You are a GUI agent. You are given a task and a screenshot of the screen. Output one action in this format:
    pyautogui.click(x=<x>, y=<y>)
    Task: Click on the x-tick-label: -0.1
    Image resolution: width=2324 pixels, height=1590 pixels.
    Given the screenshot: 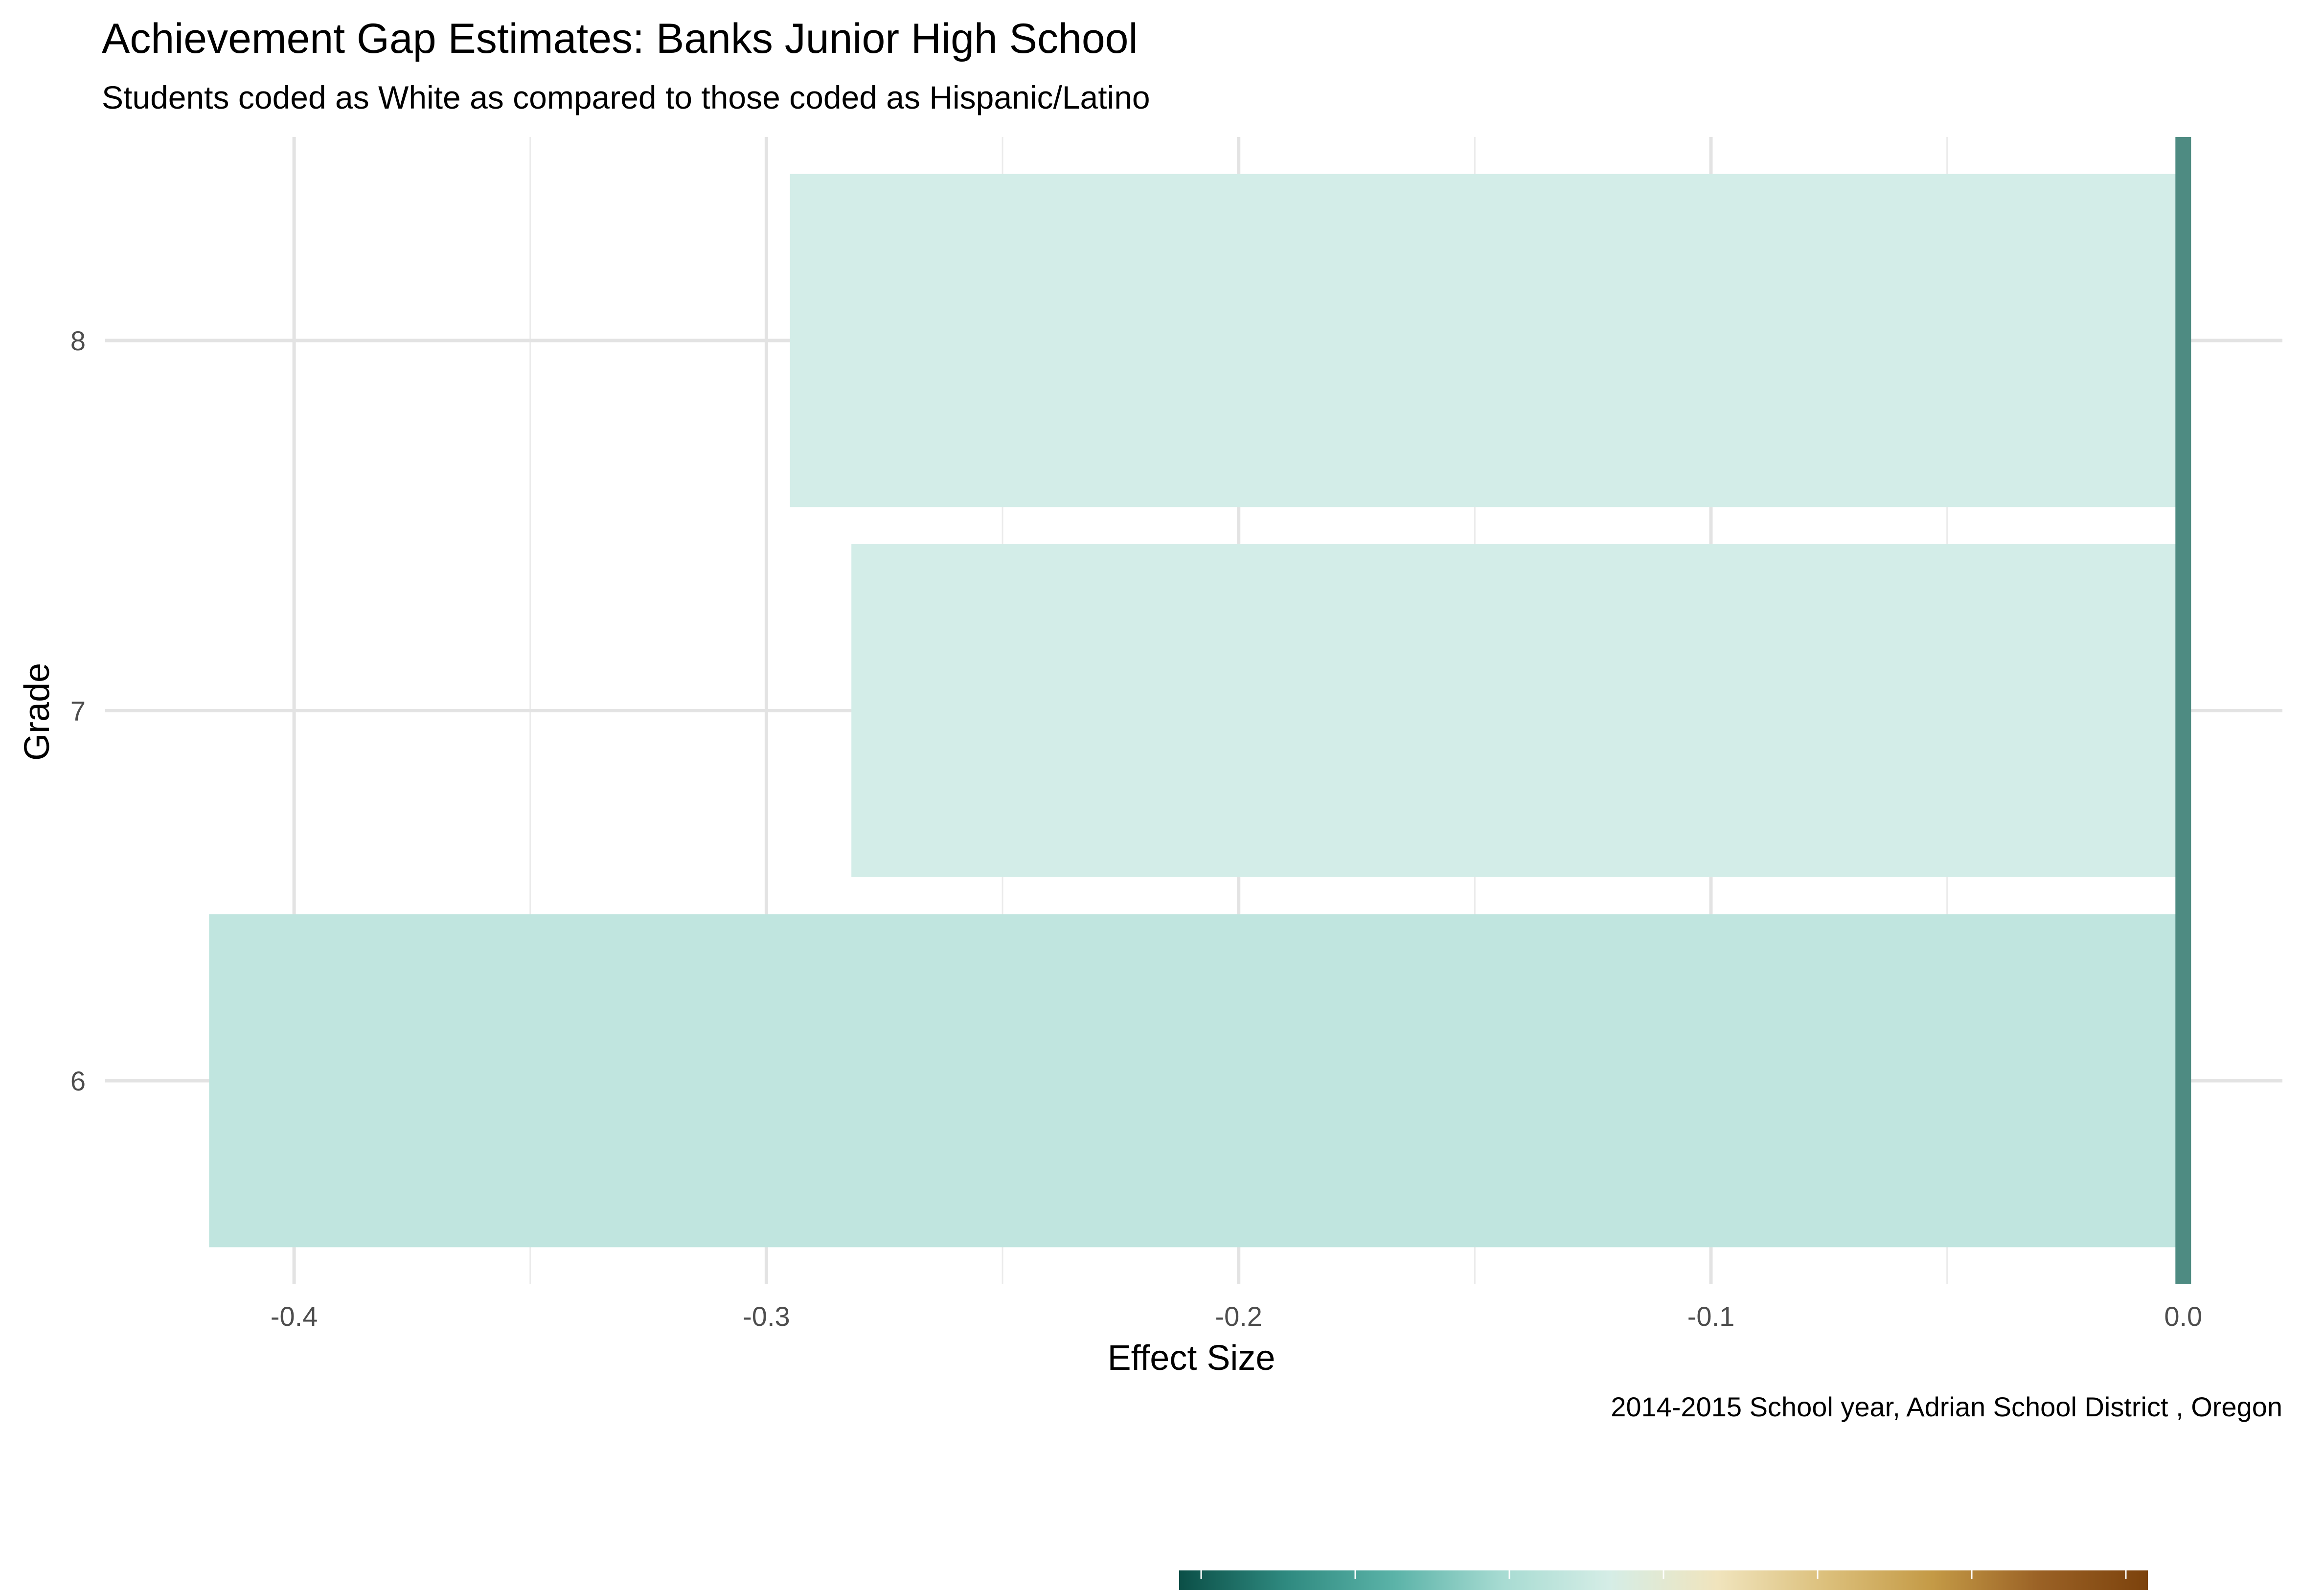 What is the action you would take?
    pyautogui.click(x=1711, y=1317)
    